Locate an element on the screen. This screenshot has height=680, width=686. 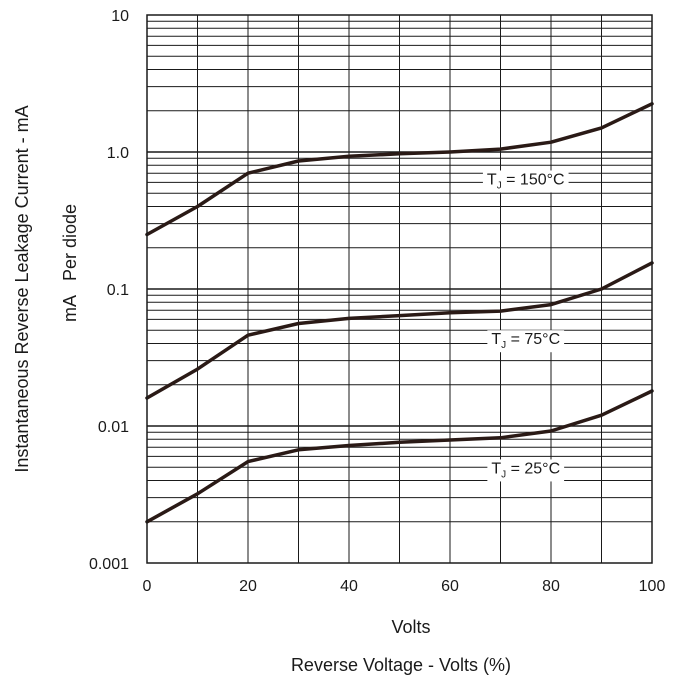
y-tick-label: 0.1 is located at coordinates (118, 290).